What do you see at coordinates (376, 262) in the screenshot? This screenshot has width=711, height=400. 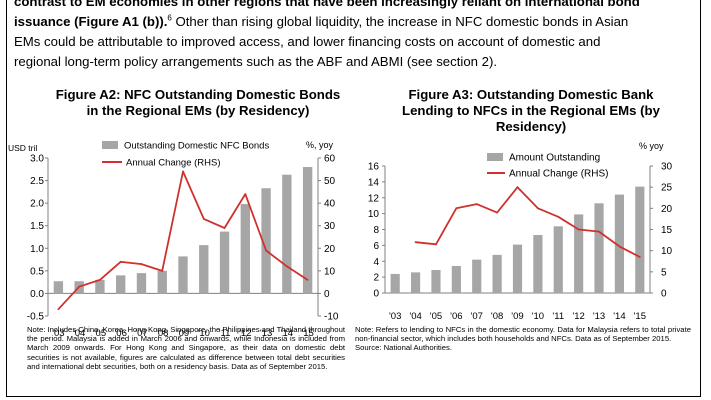 I see `left-axis-tick-label: 4` at bounding box center [376, 262].